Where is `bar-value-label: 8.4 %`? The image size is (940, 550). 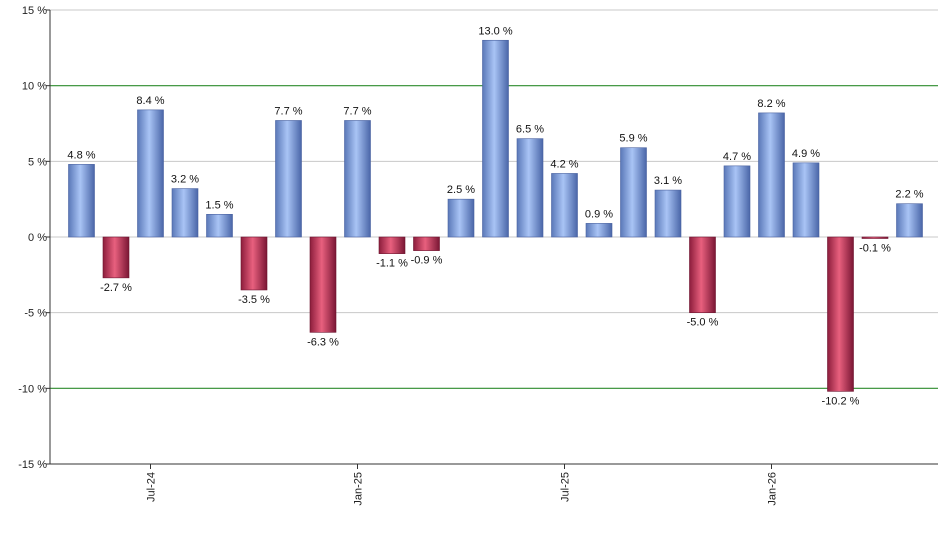
bar-value-label: 8.4 % is located at coordinates (150, 101).